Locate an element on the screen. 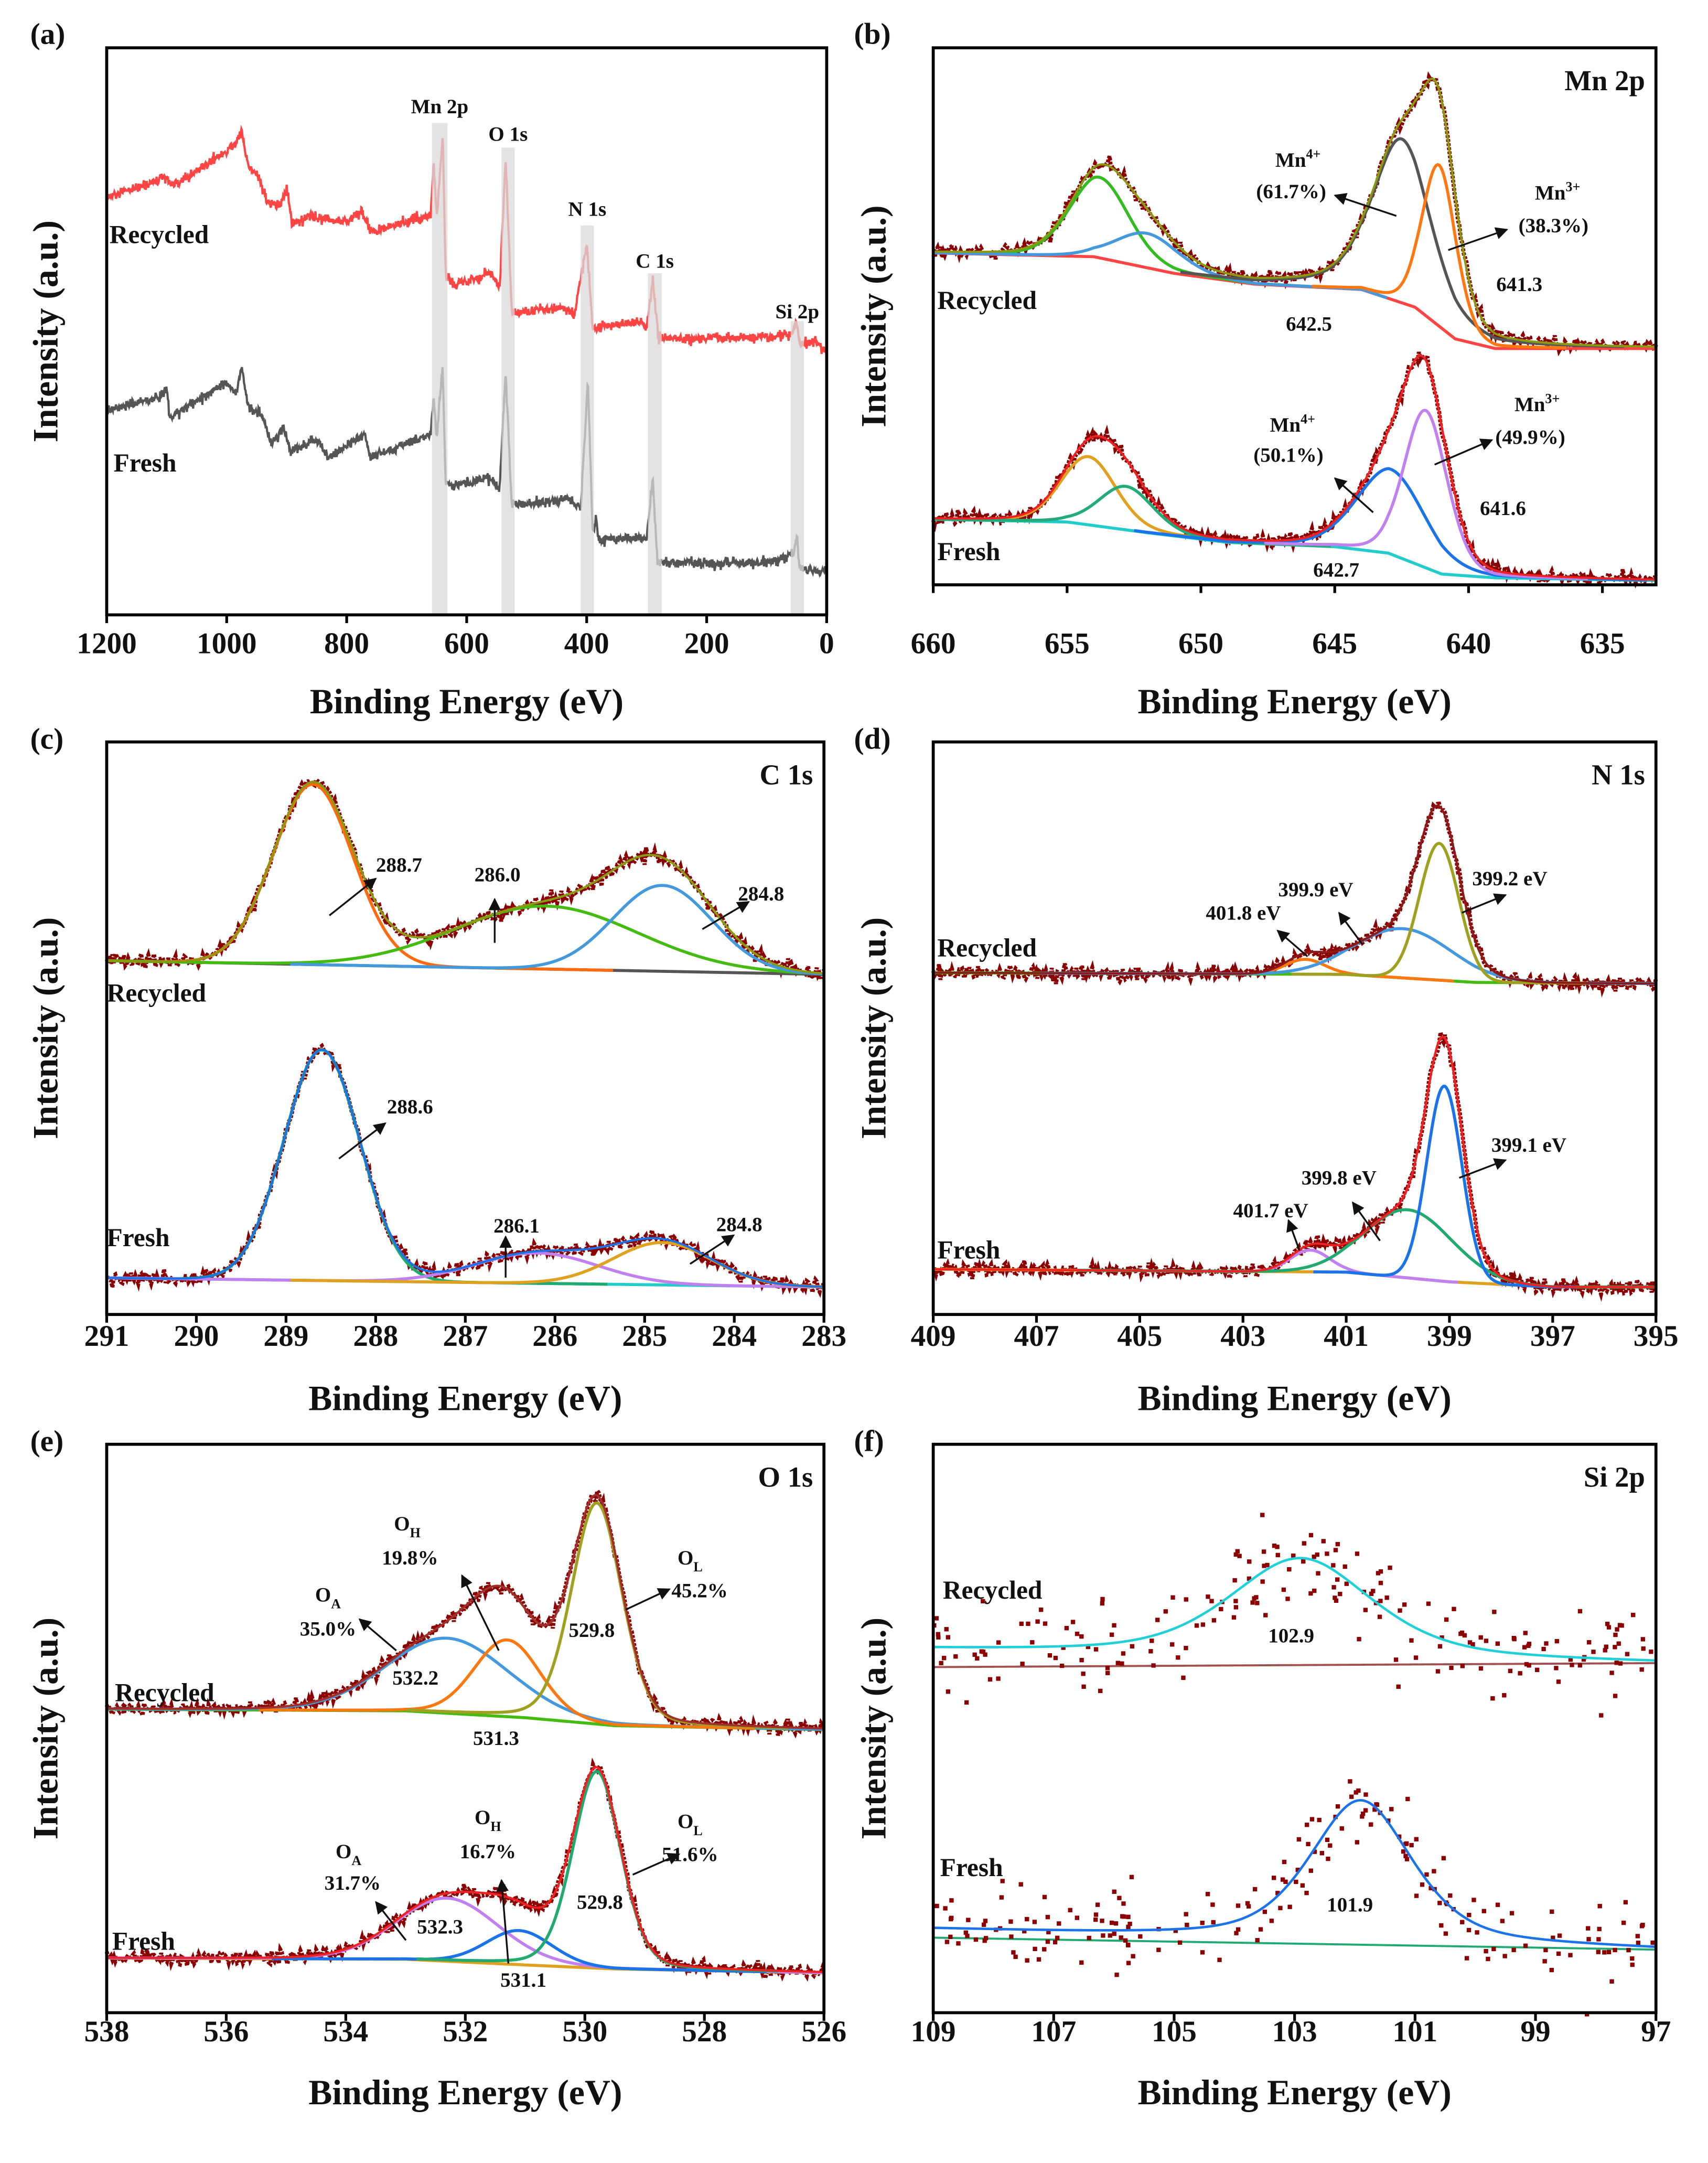 Image resolution: width=1708 pixels, height=2163 pixels. band-label: Si 2p is located at coordinates (798, 312).